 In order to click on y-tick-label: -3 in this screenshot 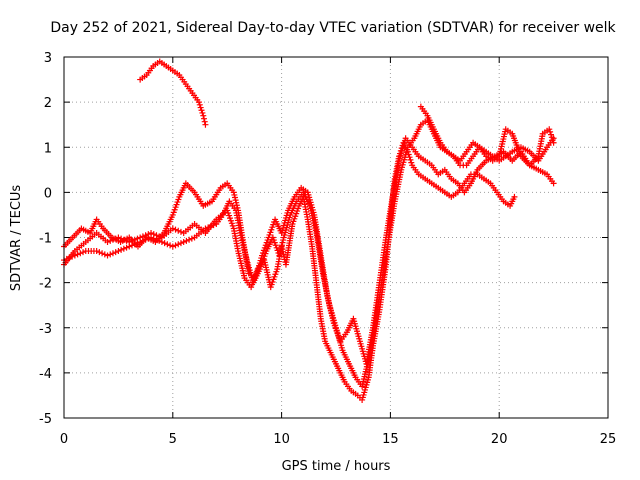, I will do `click(45, 329)`.